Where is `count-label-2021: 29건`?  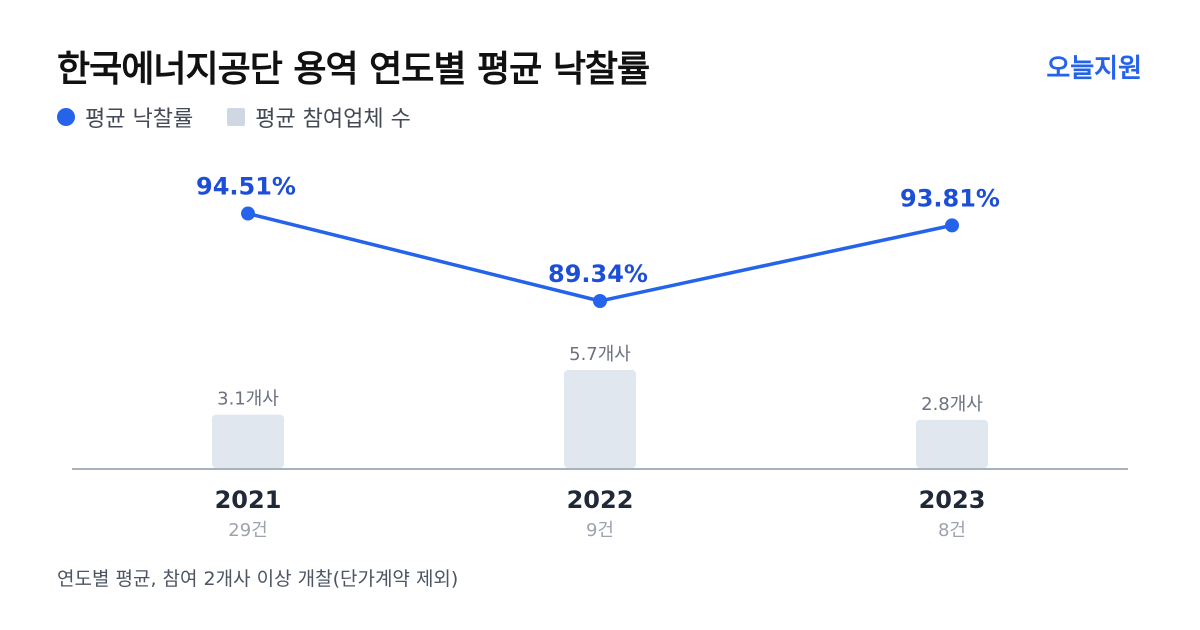 count-label-2021: 29건 is located at coordinates (247, 530).